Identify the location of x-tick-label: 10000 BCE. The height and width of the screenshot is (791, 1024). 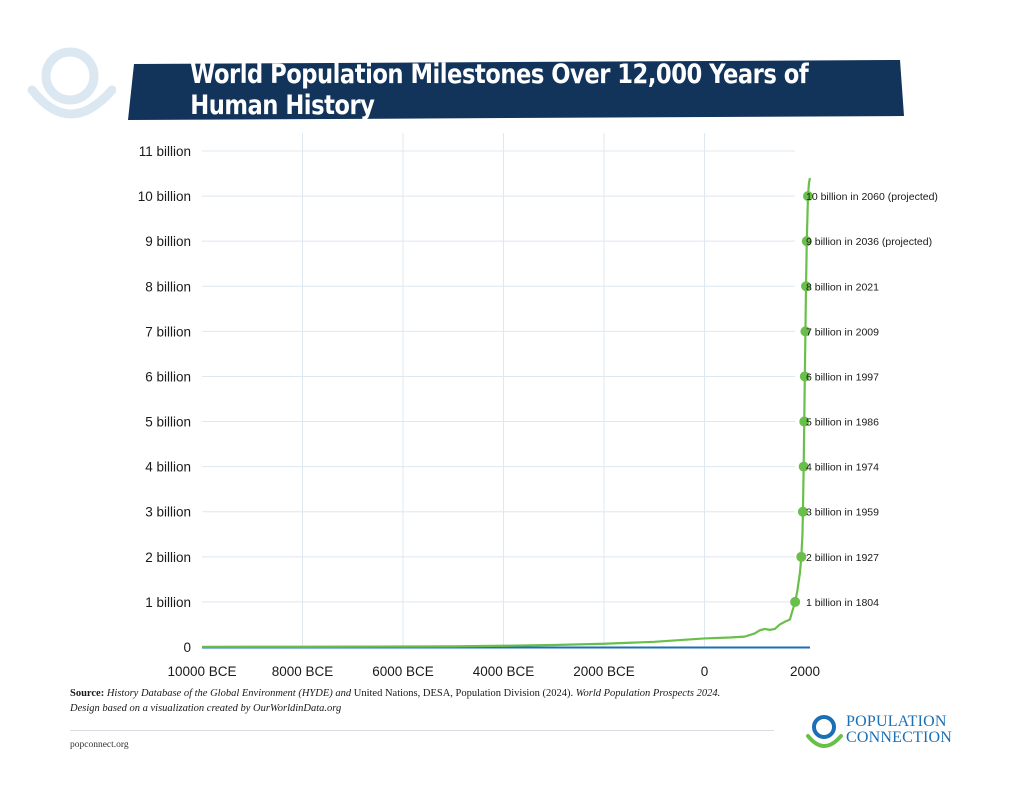
(201, 671).